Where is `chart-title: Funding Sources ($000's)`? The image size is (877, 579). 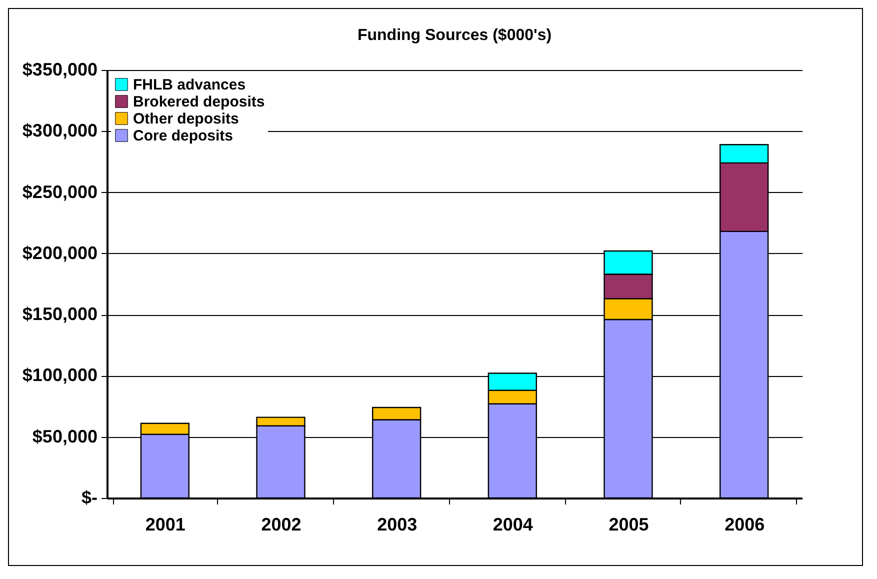
chart-title: Funding Sources ($000's) is located at coordinates (454, 35).